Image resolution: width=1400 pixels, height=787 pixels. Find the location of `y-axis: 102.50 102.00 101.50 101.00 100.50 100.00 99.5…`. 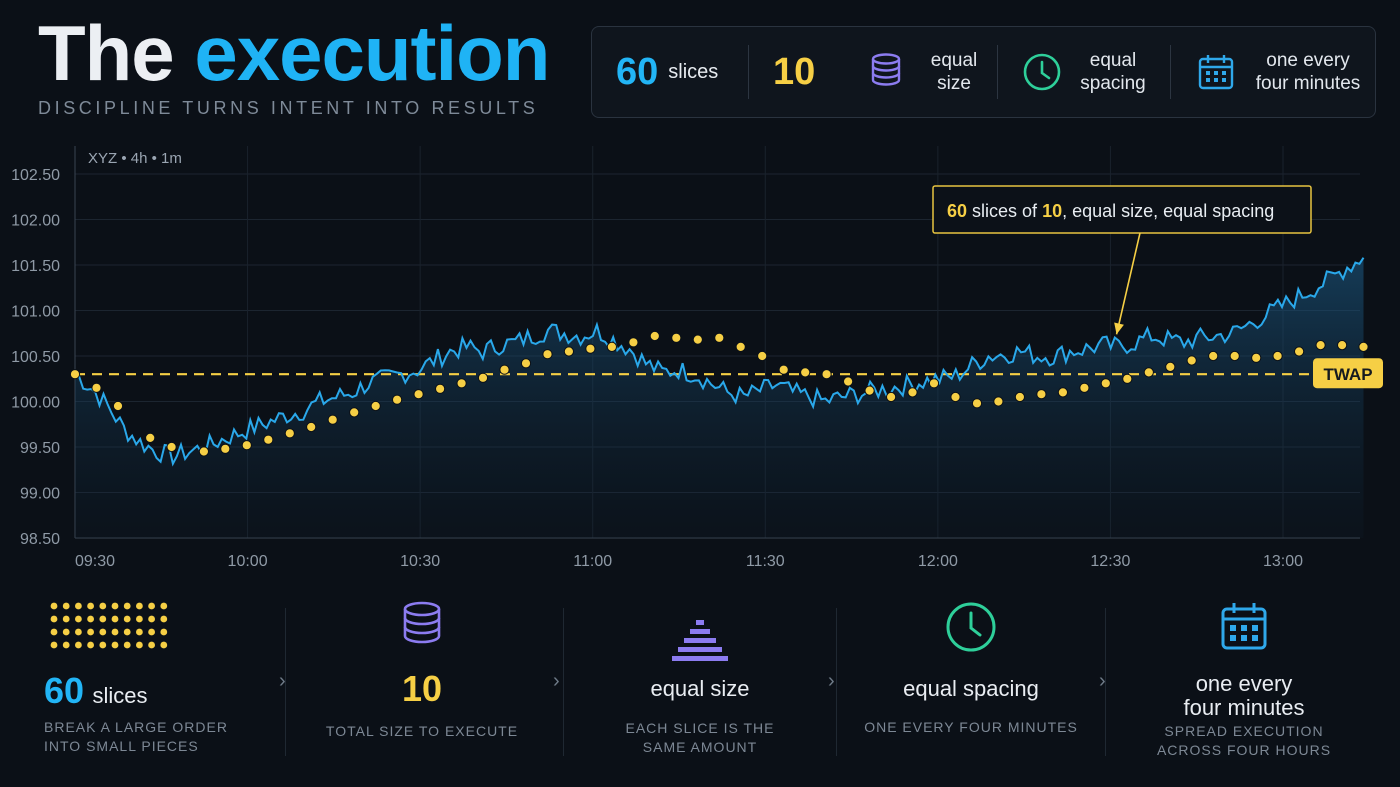

y-axis: 102.50 102.00 101.50 101.00 100.50 100.00 99.5… is located at coordinates (35, 357).